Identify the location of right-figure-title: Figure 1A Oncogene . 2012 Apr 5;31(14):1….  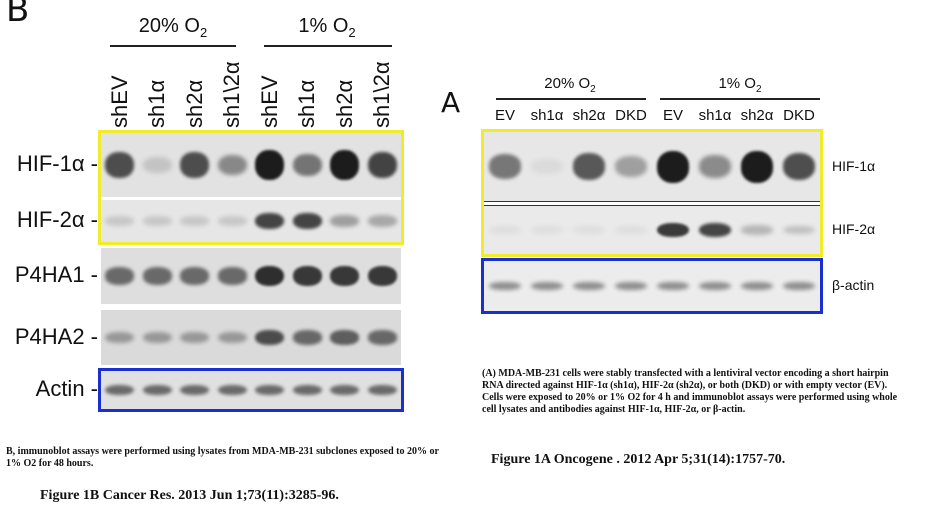
(638, 459).